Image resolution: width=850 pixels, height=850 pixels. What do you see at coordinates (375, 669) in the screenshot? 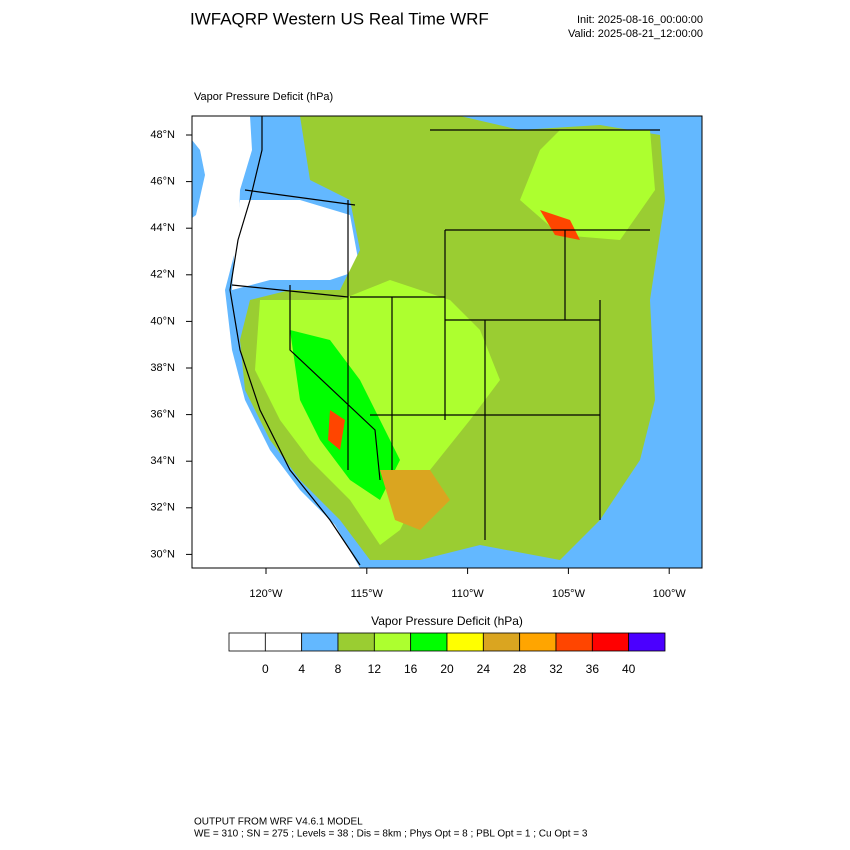
I see `colorbar-label: 12` at bounding box center [375, 669].